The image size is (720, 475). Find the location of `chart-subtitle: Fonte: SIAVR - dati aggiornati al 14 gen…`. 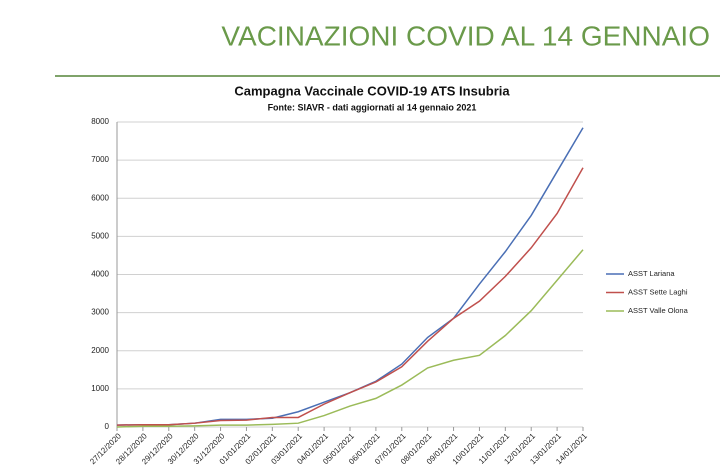

chart-subtitle: Fonte: SIAVR - dati aggiornati al 14 gen… is located at coordinates (372, 107).